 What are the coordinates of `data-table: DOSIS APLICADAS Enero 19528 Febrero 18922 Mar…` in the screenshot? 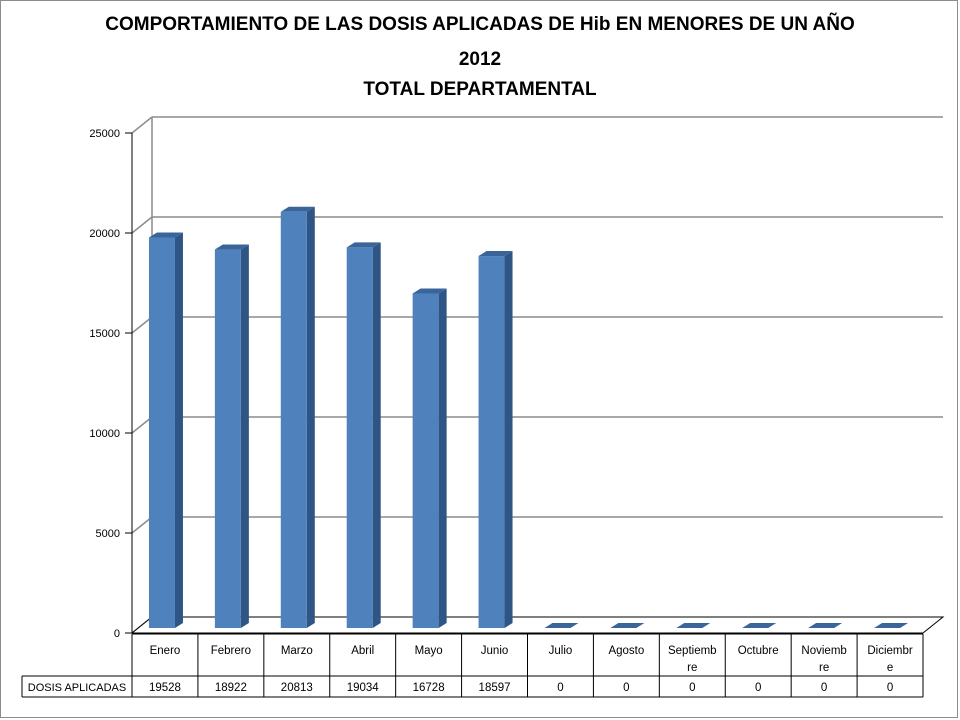 It's located at (472, 665).